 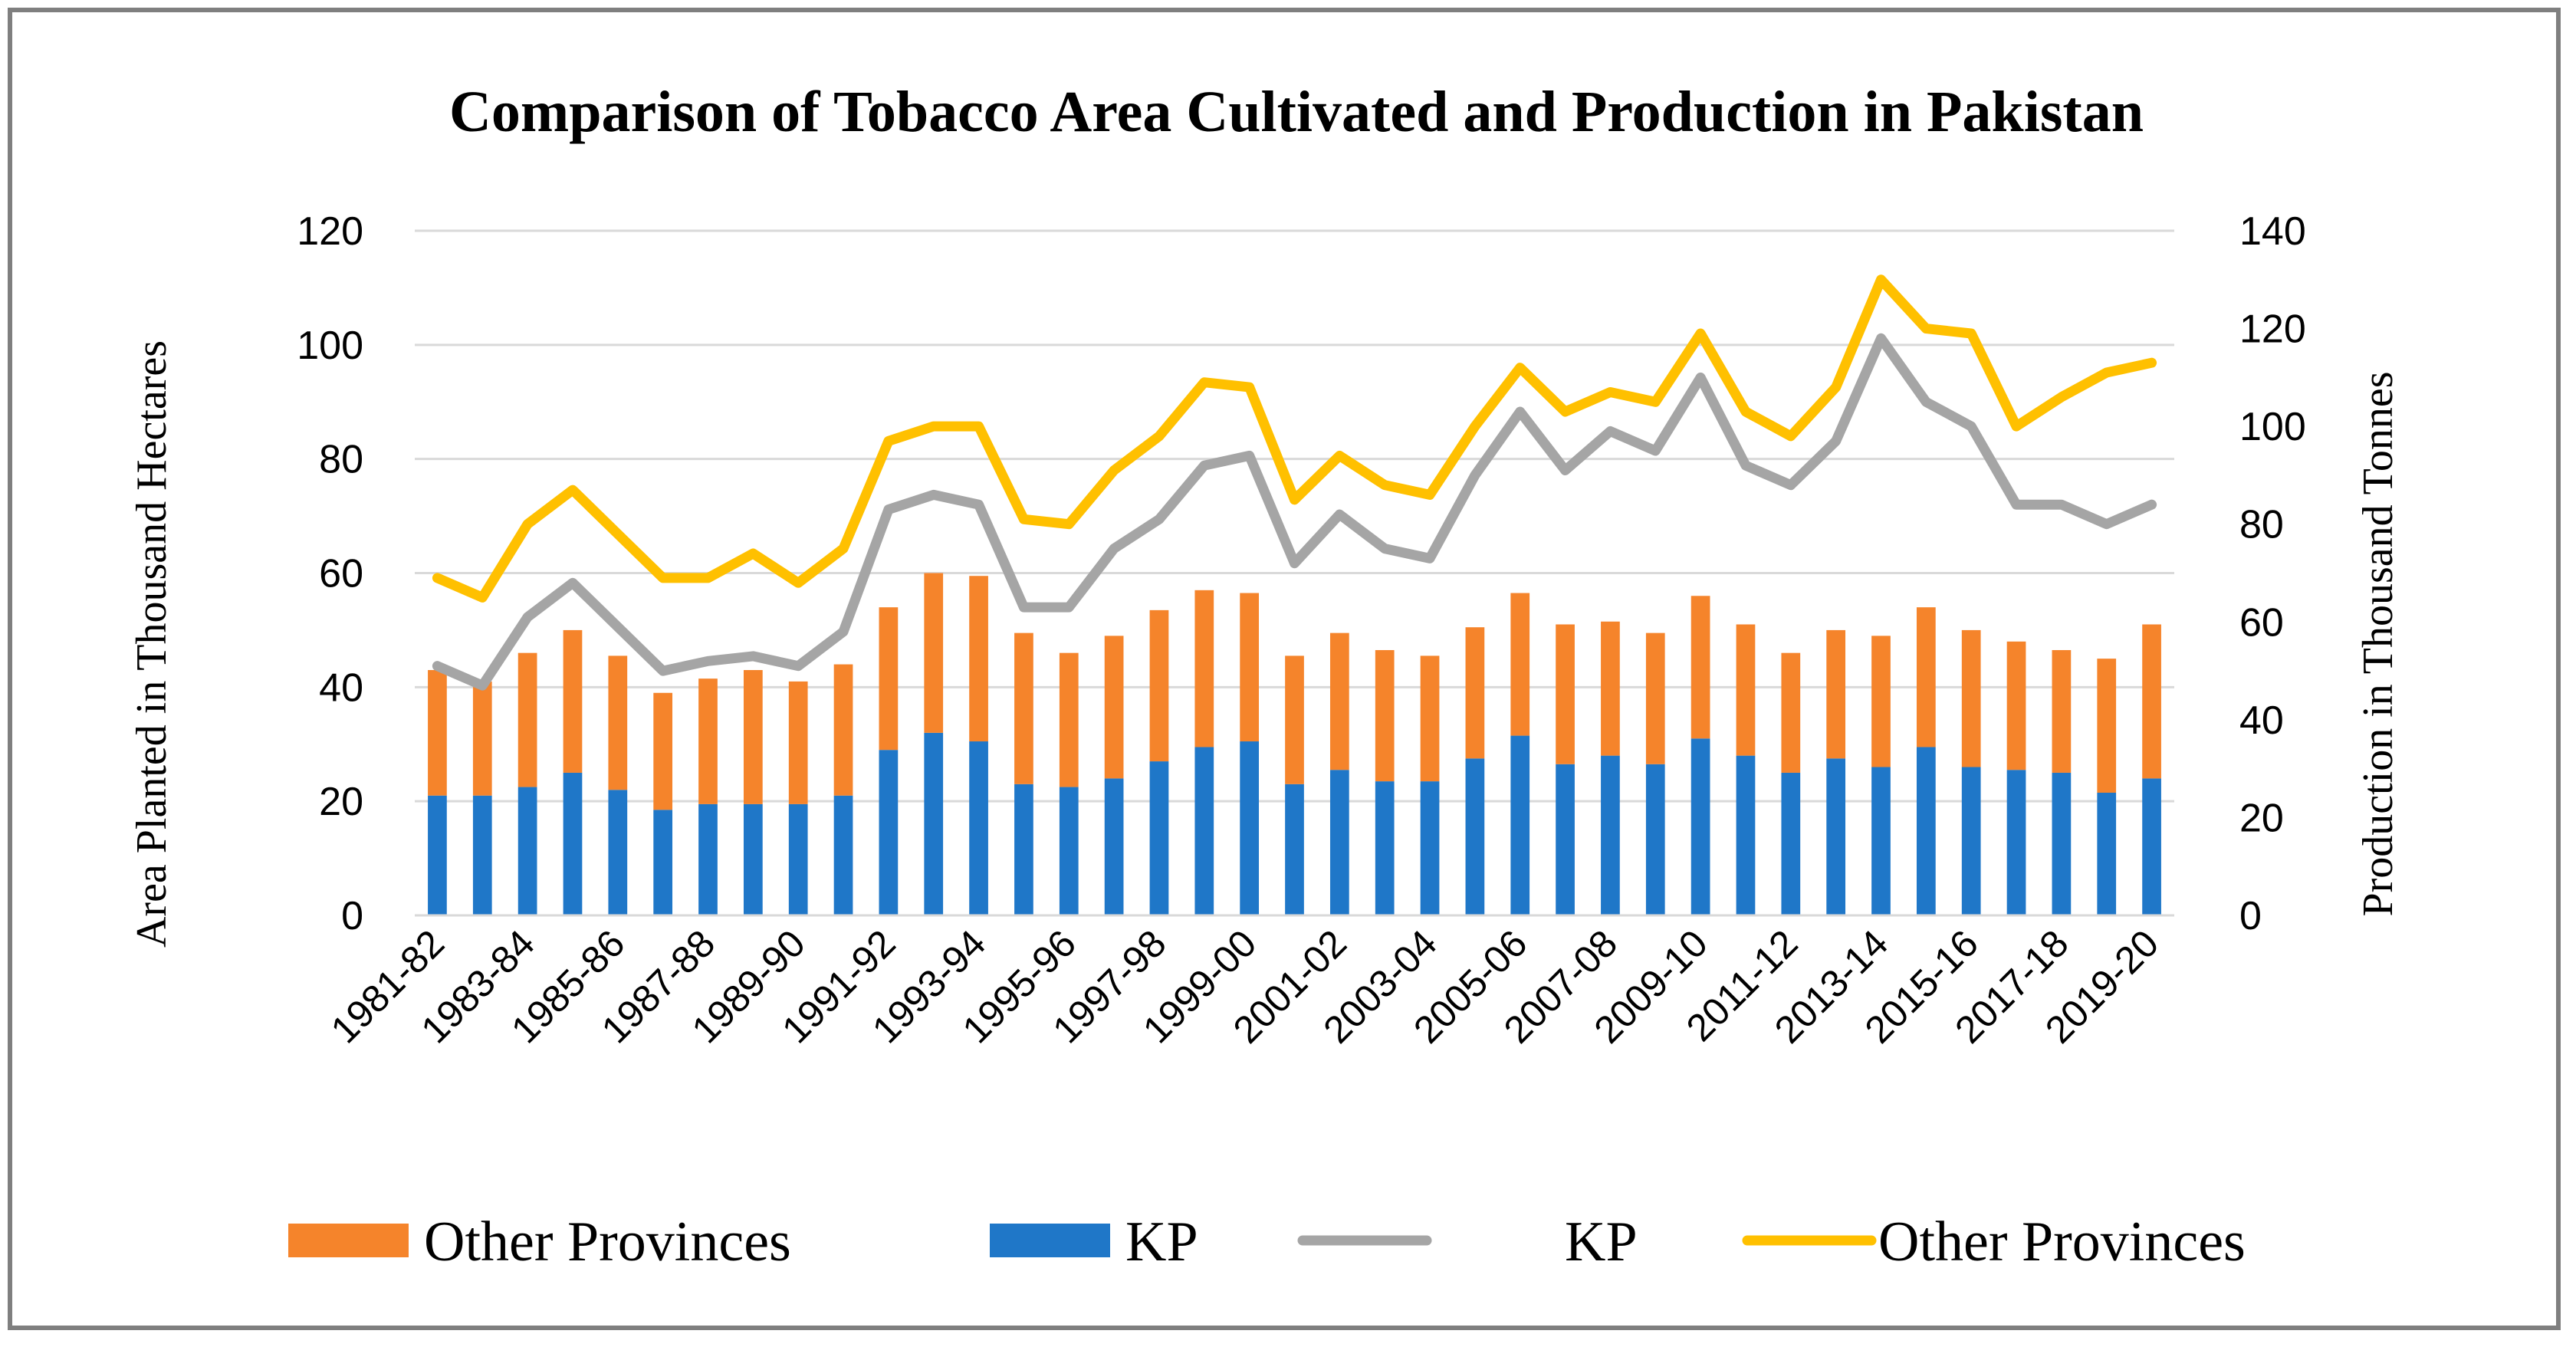 I want to click on legend: Other Provinces KP KP Other Provinces, so click(x=1267, y=1242).